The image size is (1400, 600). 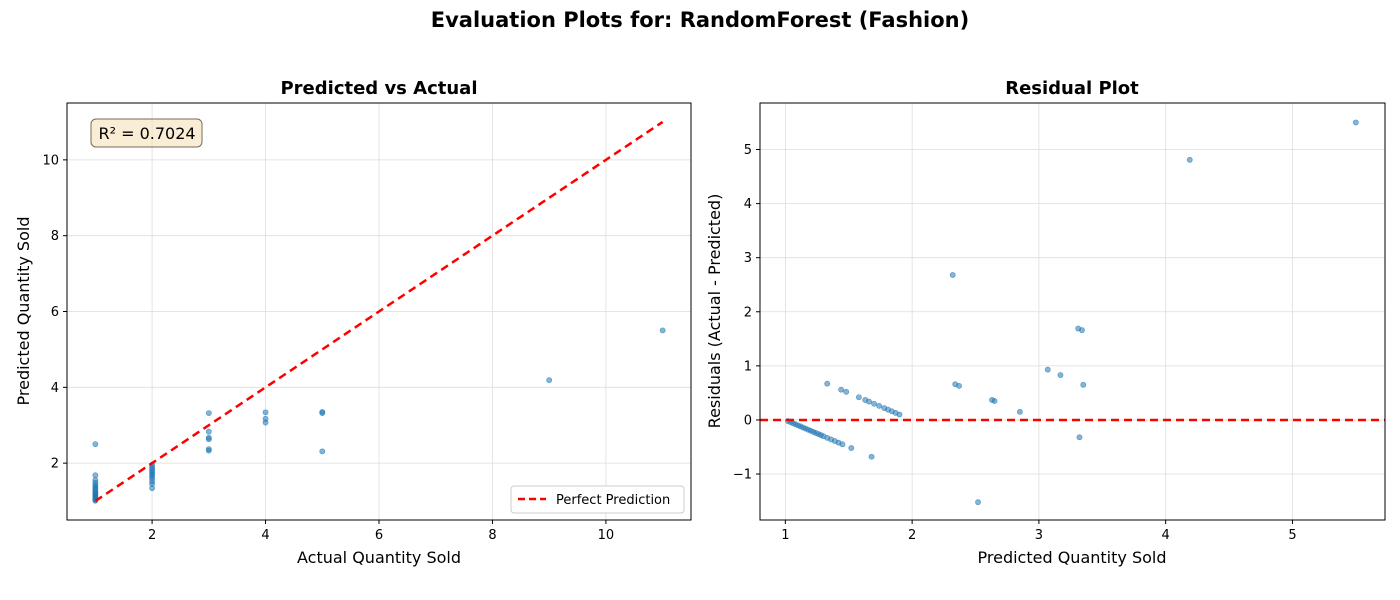 What do you see at coordinates (748, 150) in the screenshot?
I see `y-tick-label: 5` at bounding box center [748, 150].